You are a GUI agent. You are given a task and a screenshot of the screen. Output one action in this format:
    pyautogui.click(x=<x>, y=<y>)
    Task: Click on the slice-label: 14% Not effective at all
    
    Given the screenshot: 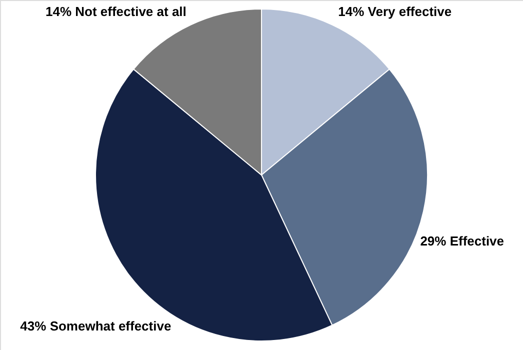 What is the action you would take?
    pyautogui.click(x=116, y=12)
    